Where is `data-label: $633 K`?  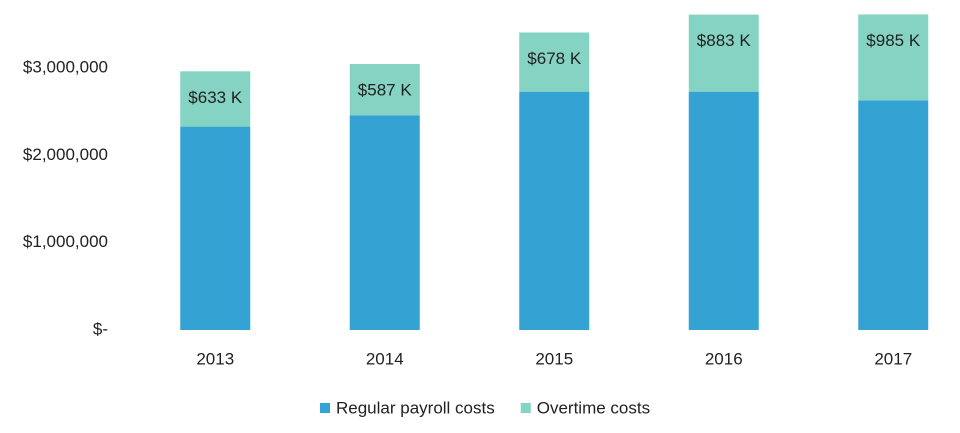 data-label: $633 K is located at coordinates (215, 97).